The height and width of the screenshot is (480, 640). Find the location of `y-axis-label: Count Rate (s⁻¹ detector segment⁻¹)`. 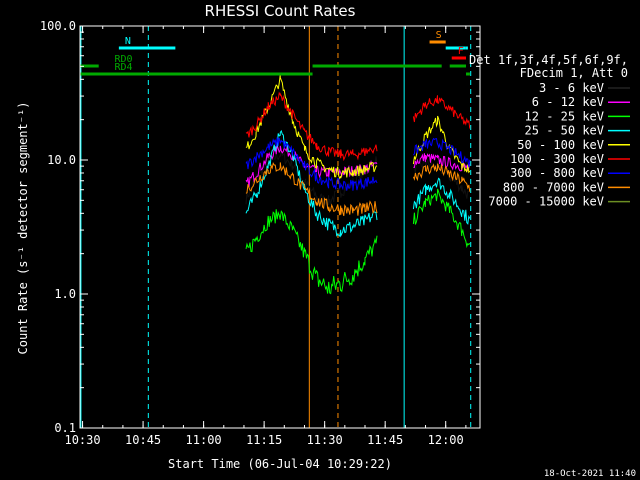

y-axis-label: Count Rate (s⁻¹ detector segment⁻¹) is located at coordinates (23, 228).